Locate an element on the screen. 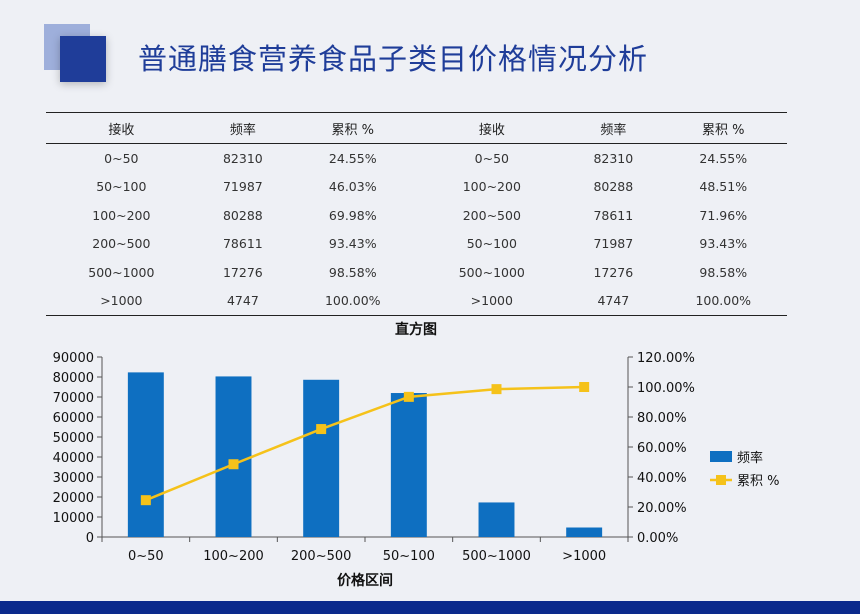  line-cumulative is located at coordinates (365, 443).